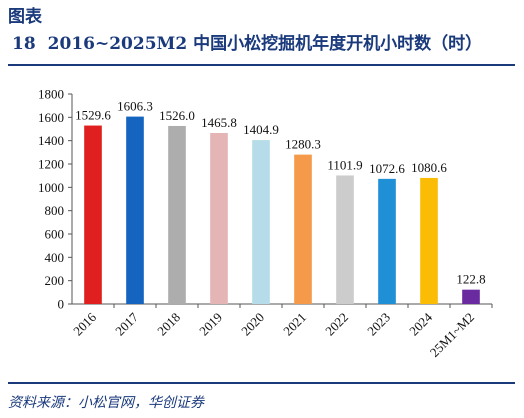 This screenshot has height=418, width=524. Describe the element at coordinates (344, 164) in the screenshot. I see `data-label: 1101.9` at that location.